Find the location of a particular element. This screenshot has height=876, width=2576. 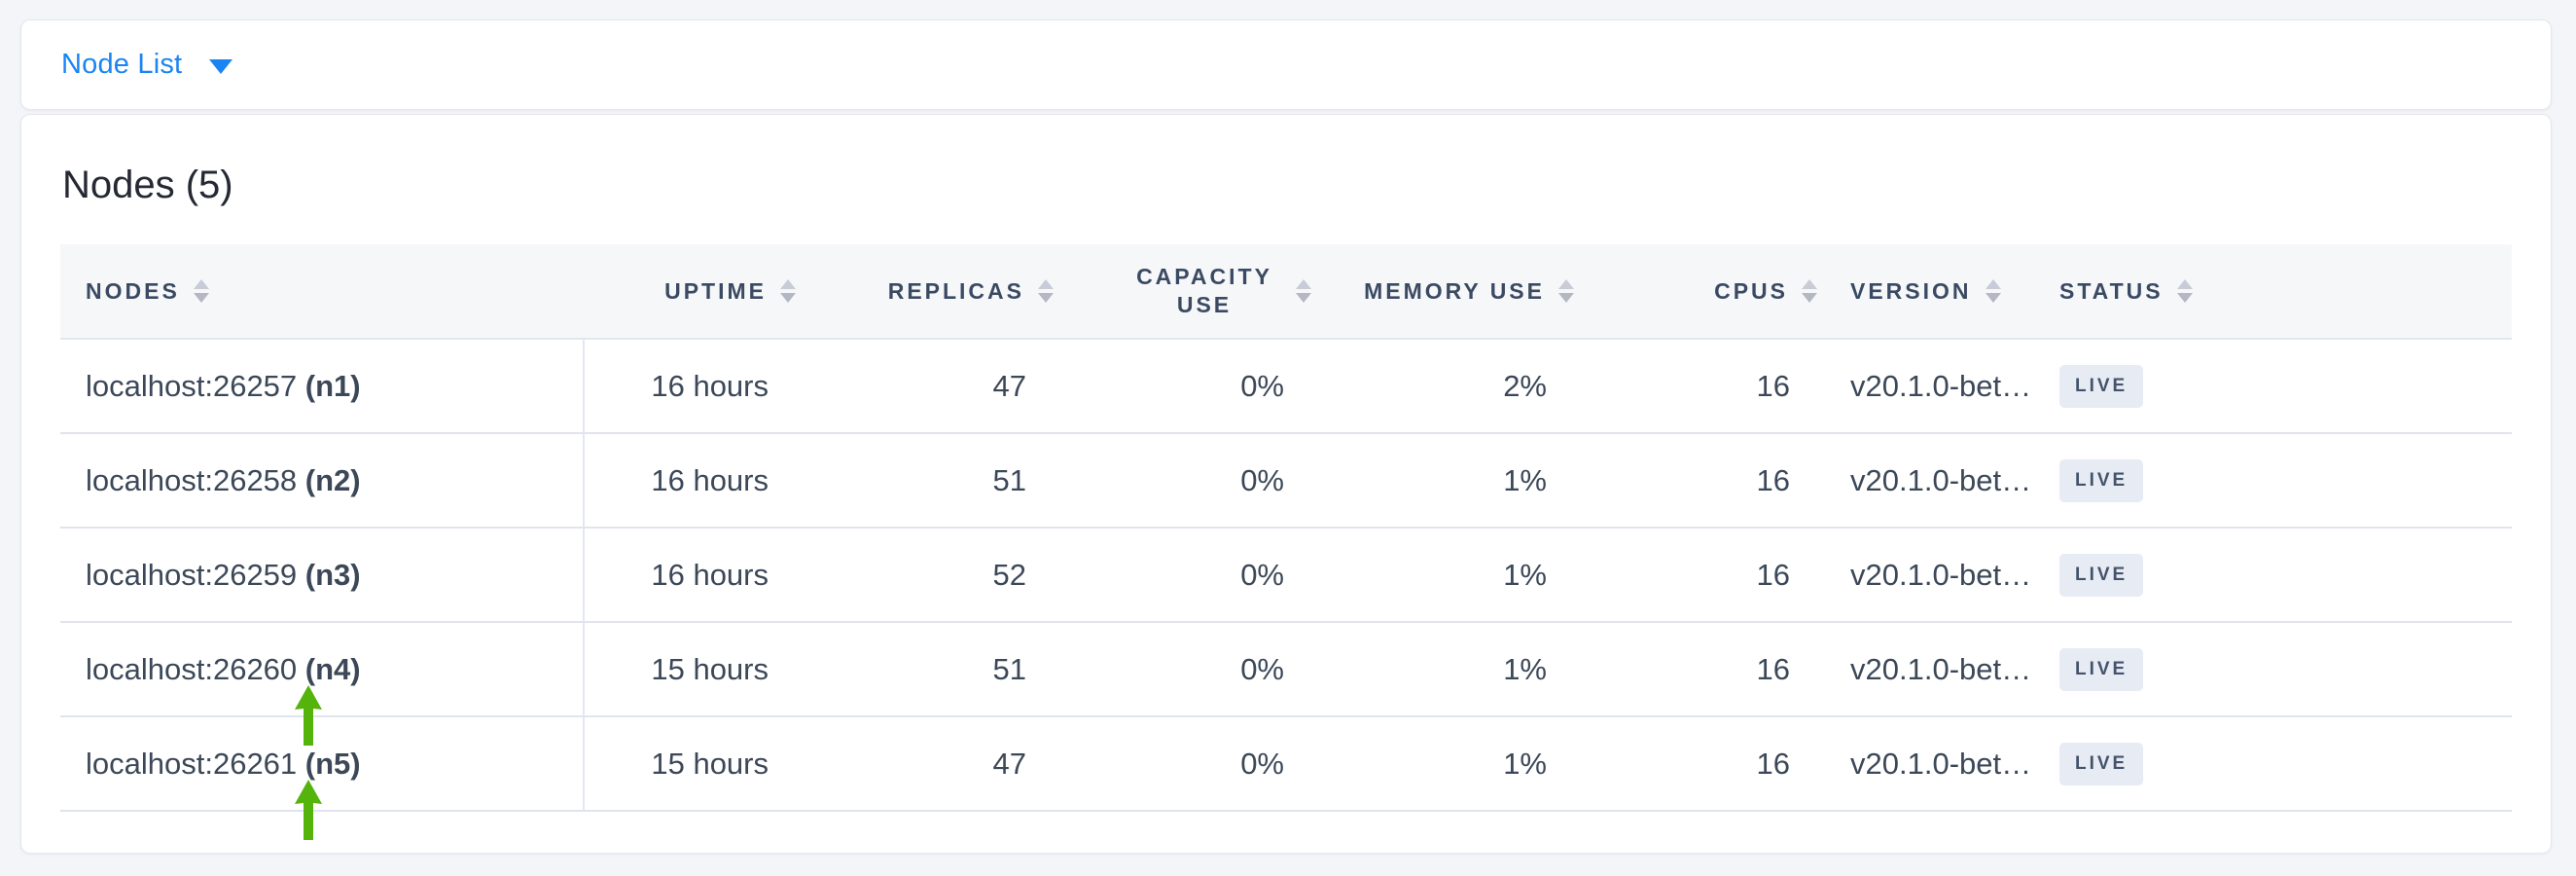

node-name: (n4) is located at coordinates (332, 669).